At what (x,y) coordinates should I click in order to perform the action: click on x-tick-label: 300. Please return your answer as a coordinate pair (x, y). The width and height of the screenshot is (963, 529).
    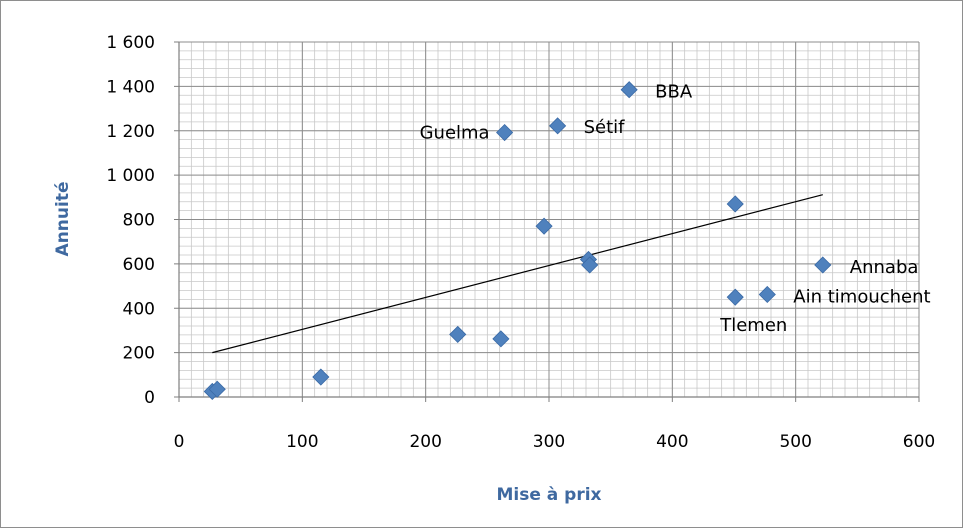
    Looking at the image, I should click on (549, 442).